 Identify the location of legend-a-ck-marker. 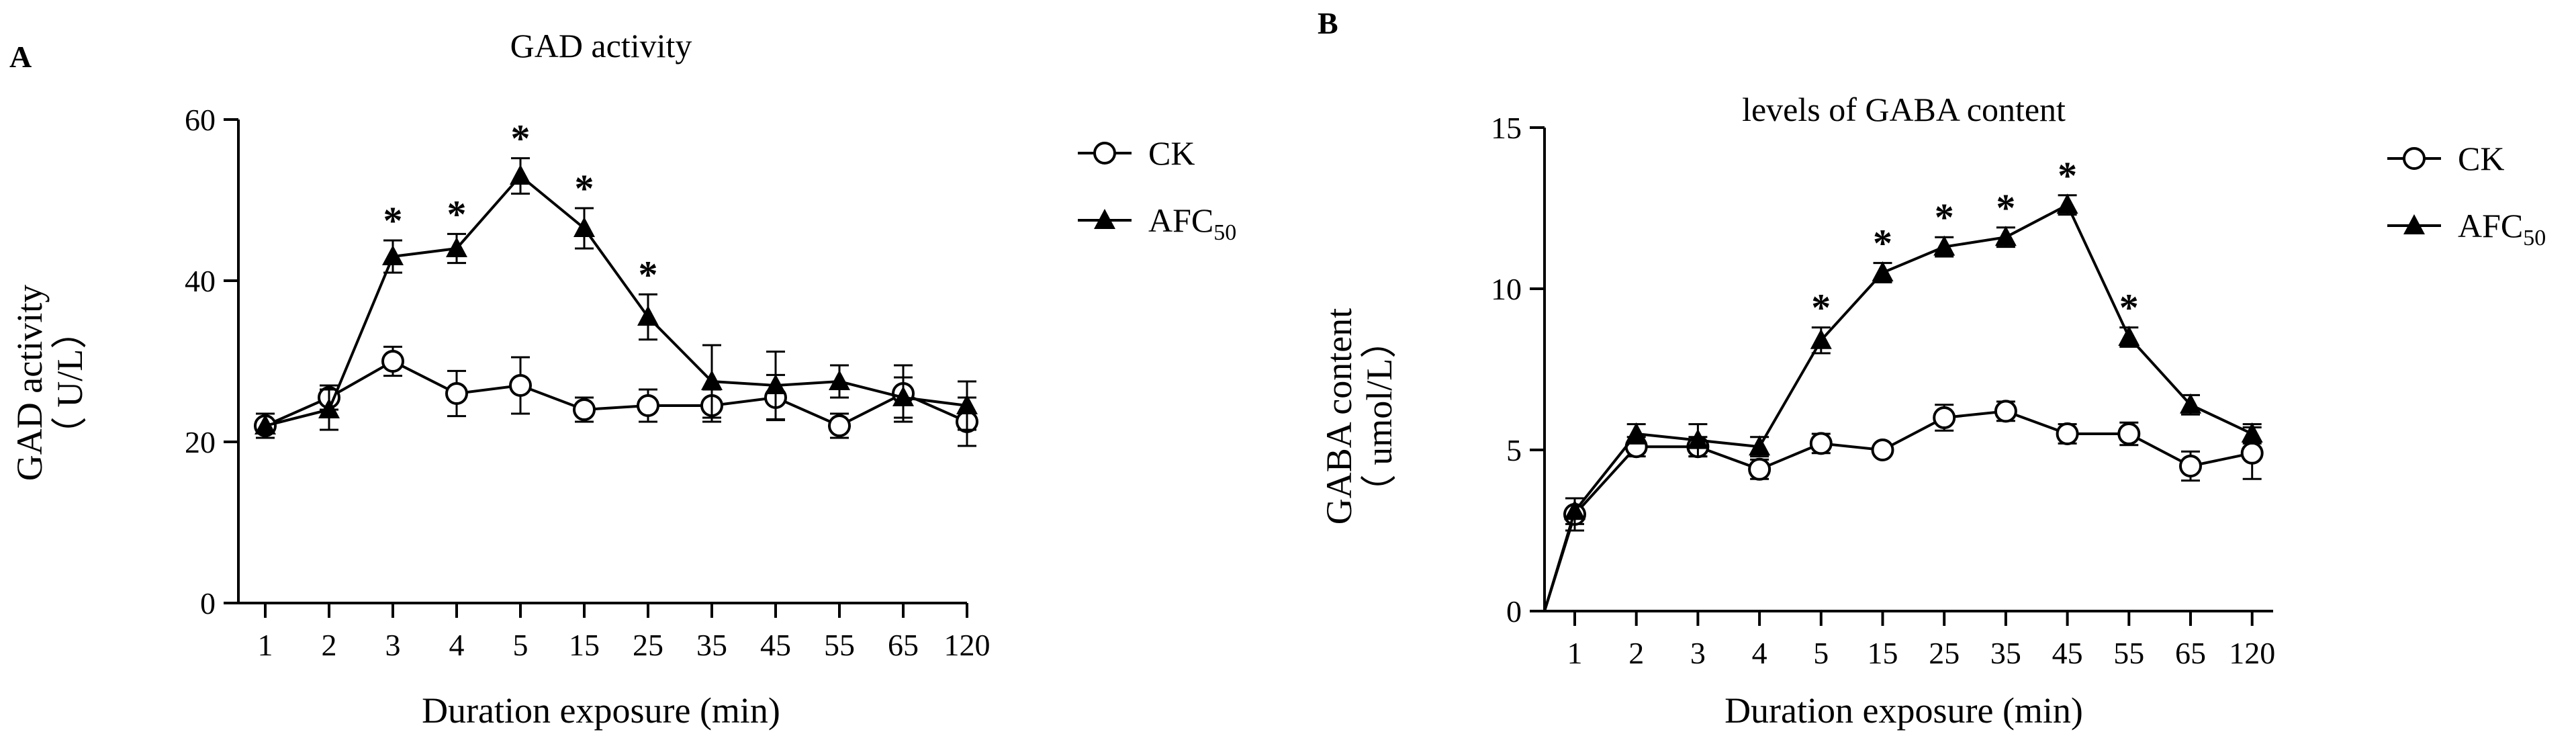
(1104, 153).